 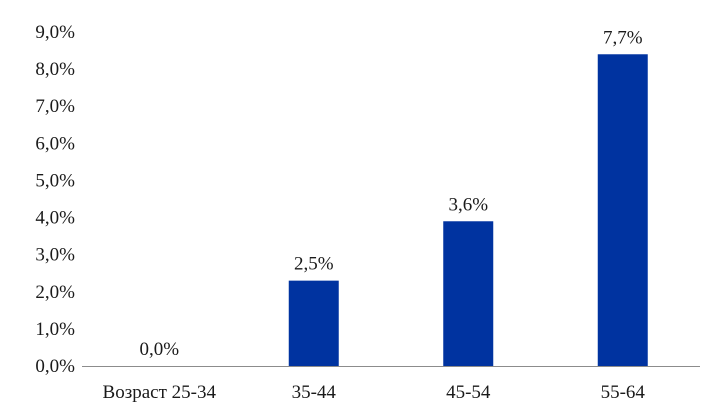 I want to click on x-category-label: Возраст 25-34, so click(x=160, y=392).